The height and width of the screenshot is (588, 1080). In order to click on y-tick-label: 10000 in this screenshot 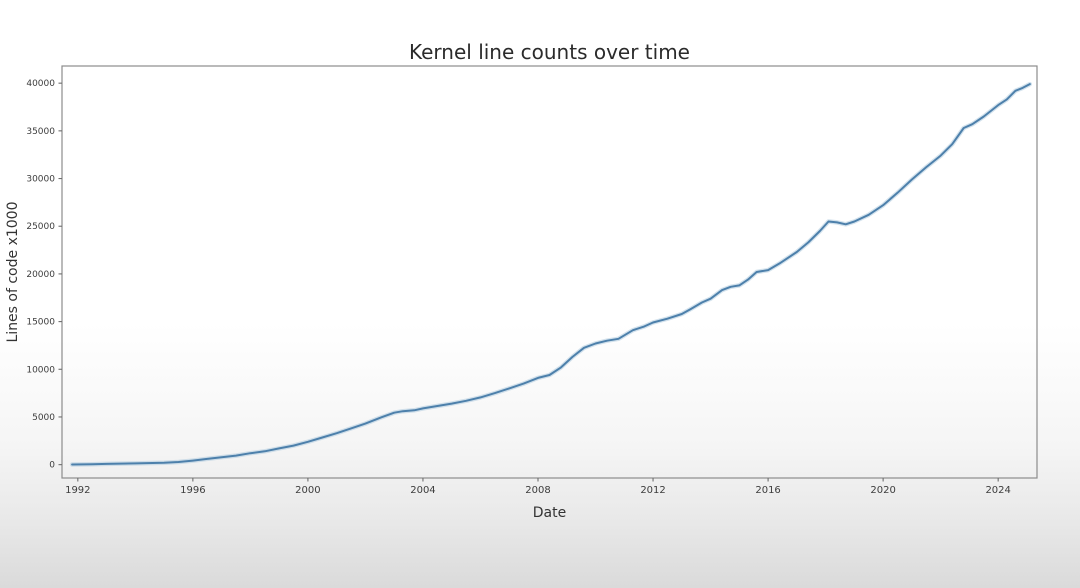, I will do `click(40, 370)`.